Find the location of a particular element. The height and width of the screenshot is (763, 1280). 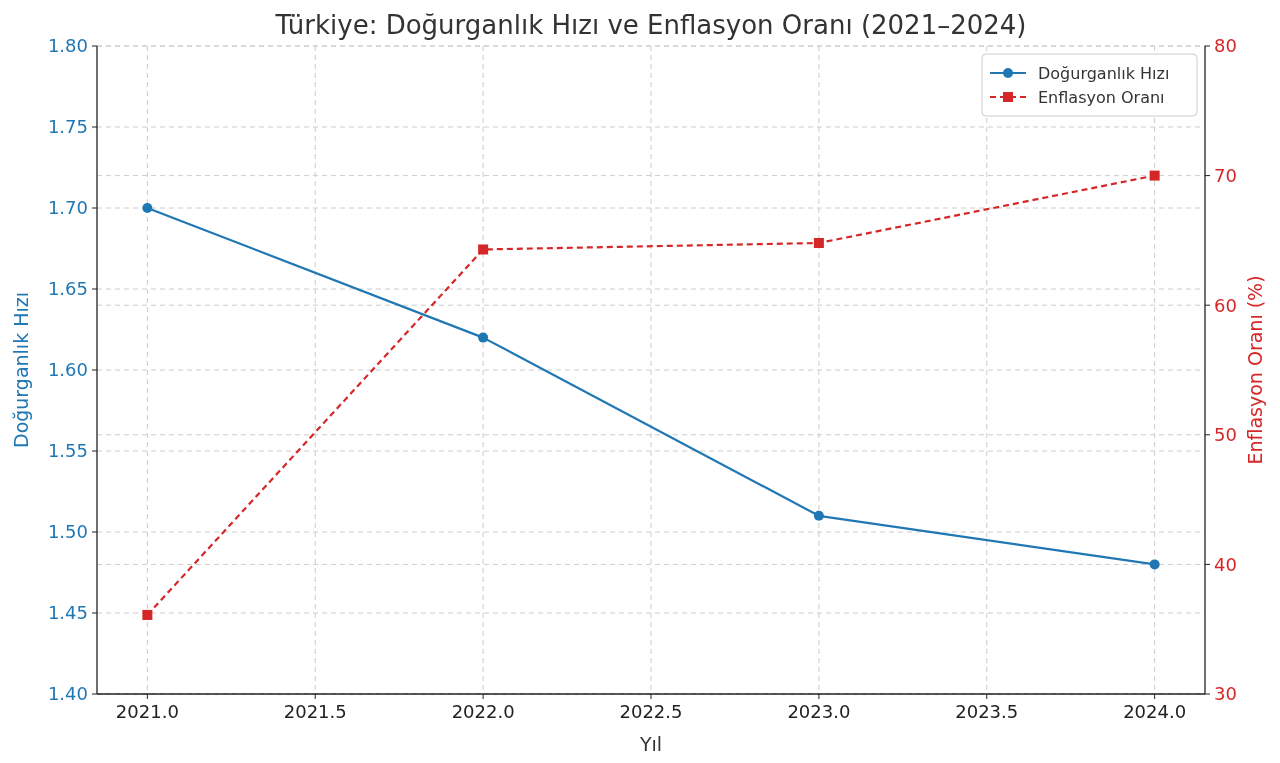

y-tick-label: 1.50 is located at coordinates (67, 532).